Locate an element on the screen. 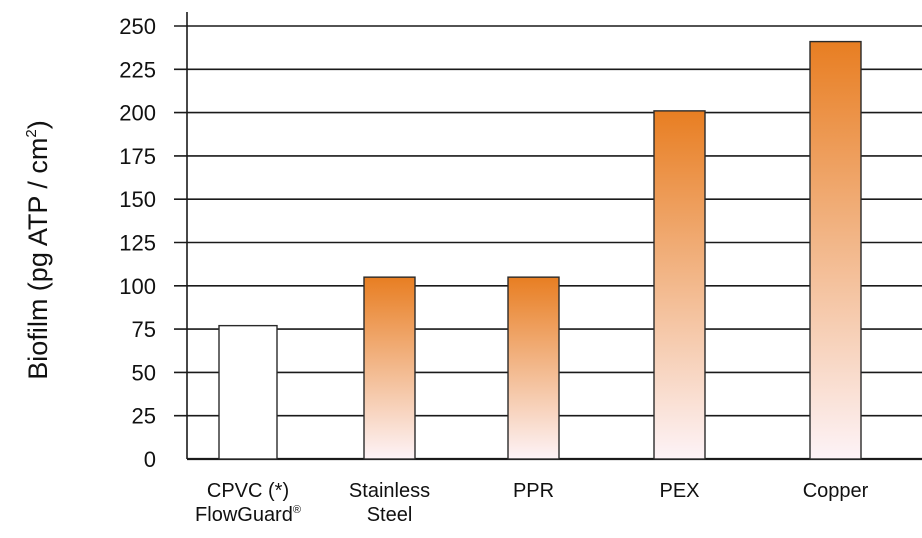 The image size is (922, 538). y-tick-label: 125 is located at coordinates (137, 243).